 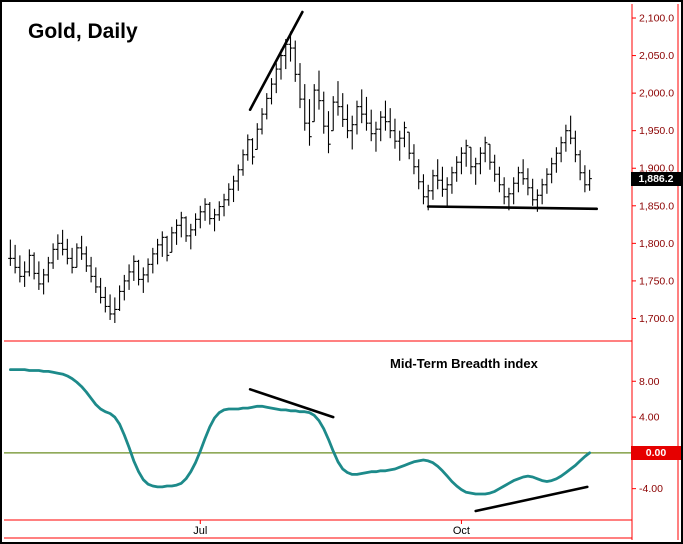 I want to click on y-axis-tick-label: 1,750.0, so click(x=656, y=281).